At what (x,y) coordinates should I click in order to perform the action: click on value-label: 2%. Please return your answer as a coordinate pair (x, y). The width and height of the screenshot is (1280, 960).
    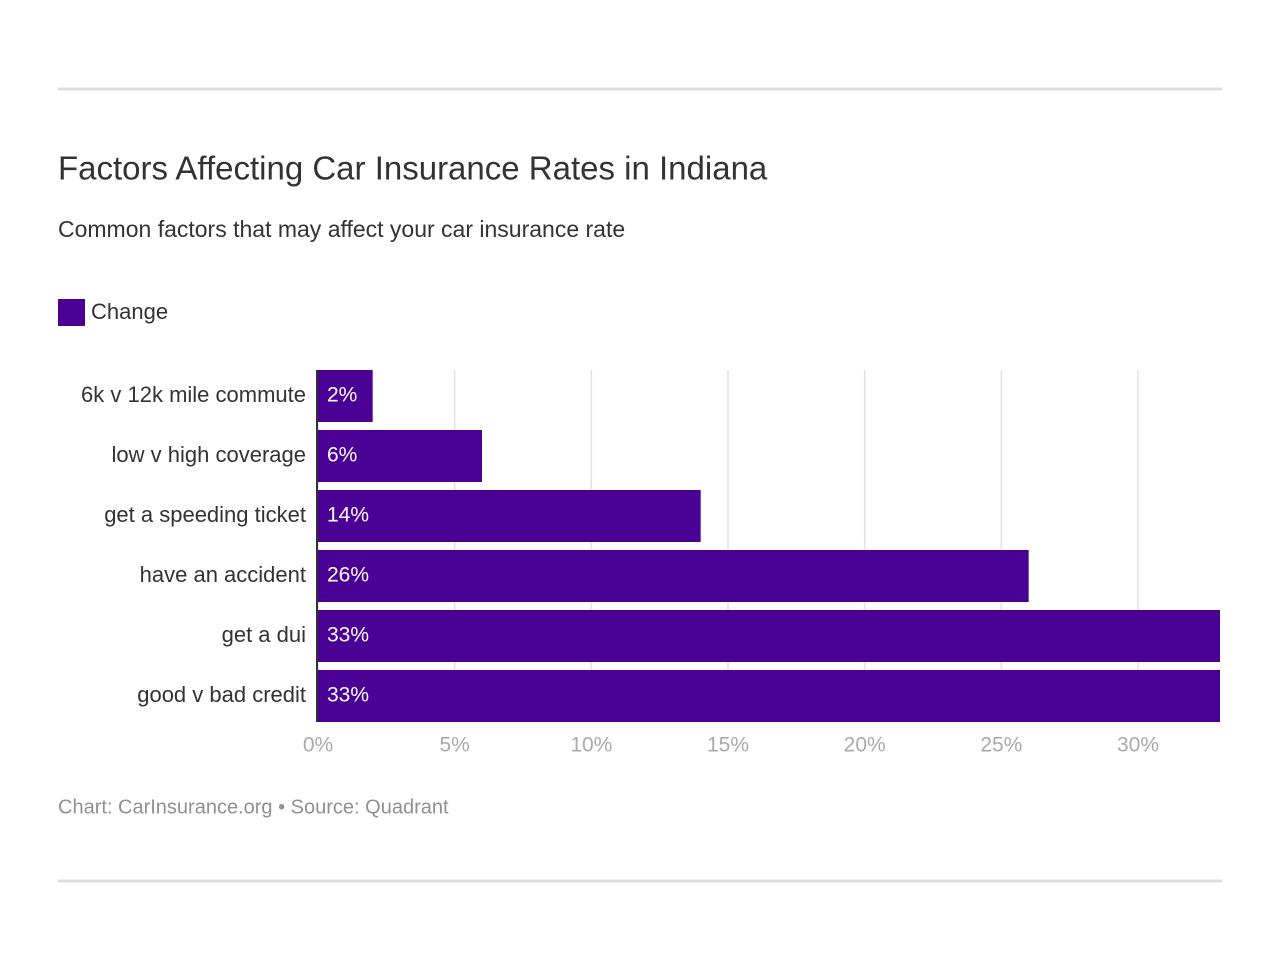
    Looking at the image, I should click on (342, 395).